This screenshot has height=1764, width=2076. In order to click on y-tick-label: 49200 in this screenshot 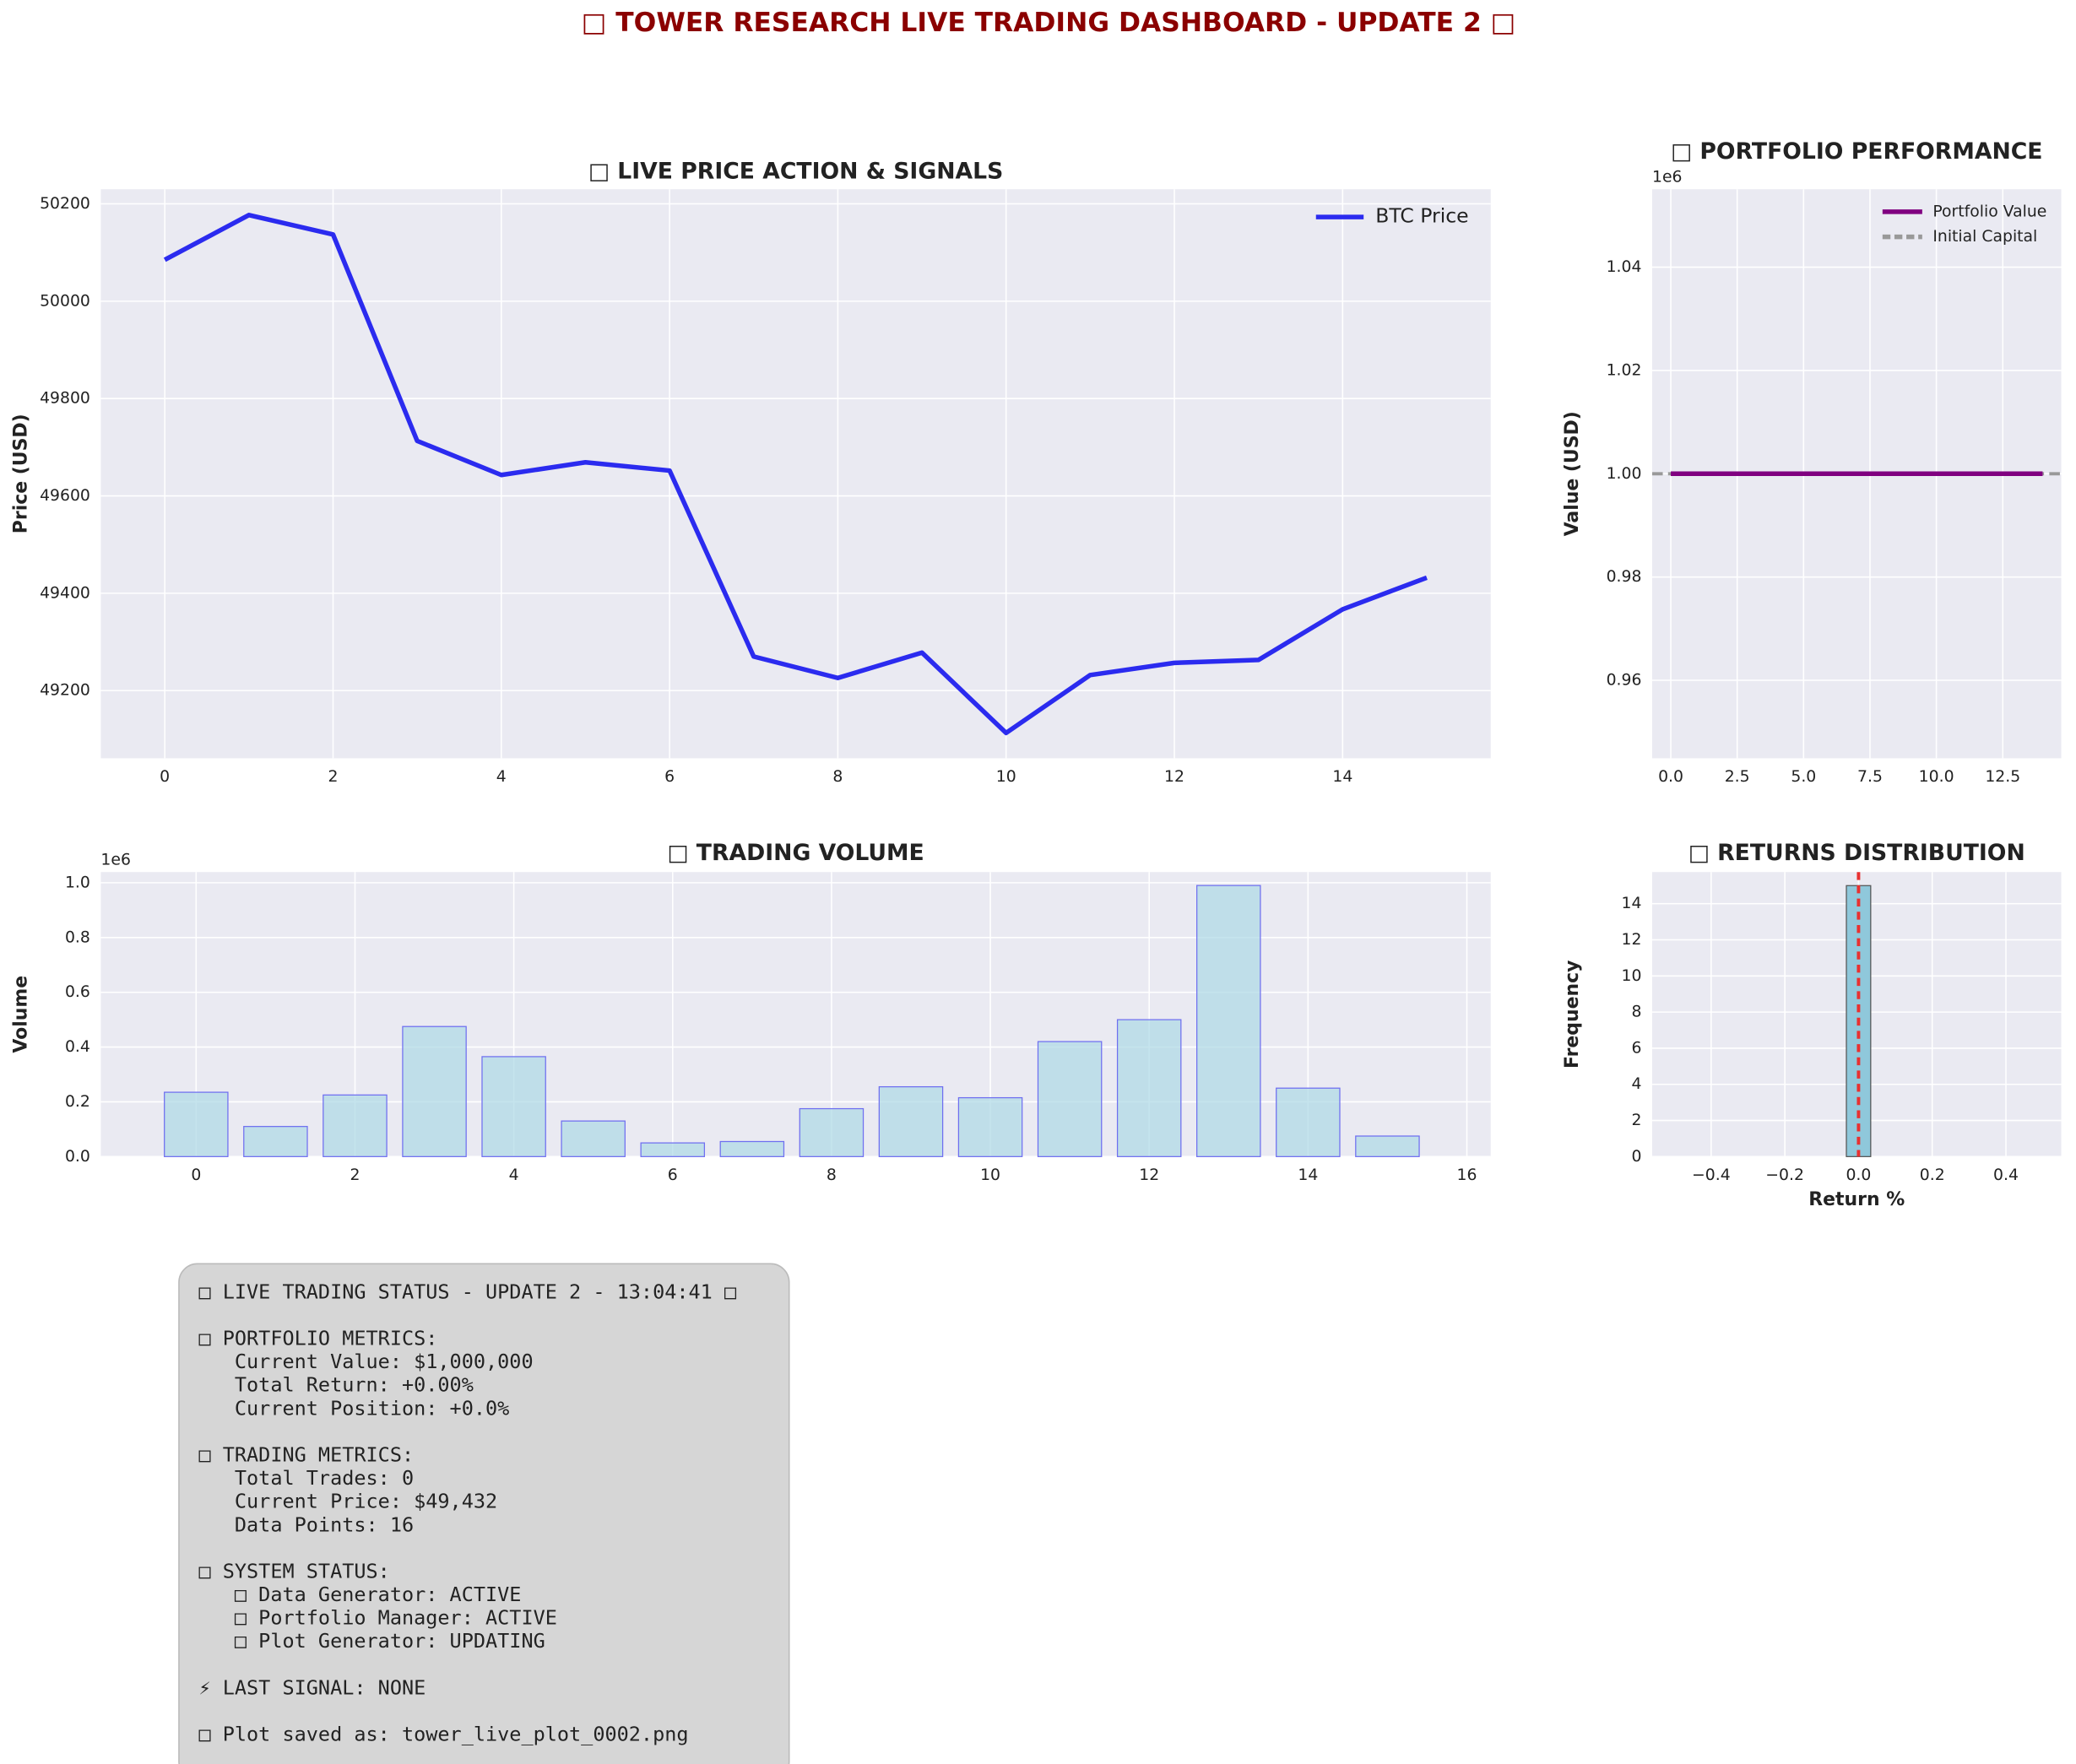, I will do `click(65, 691)`.